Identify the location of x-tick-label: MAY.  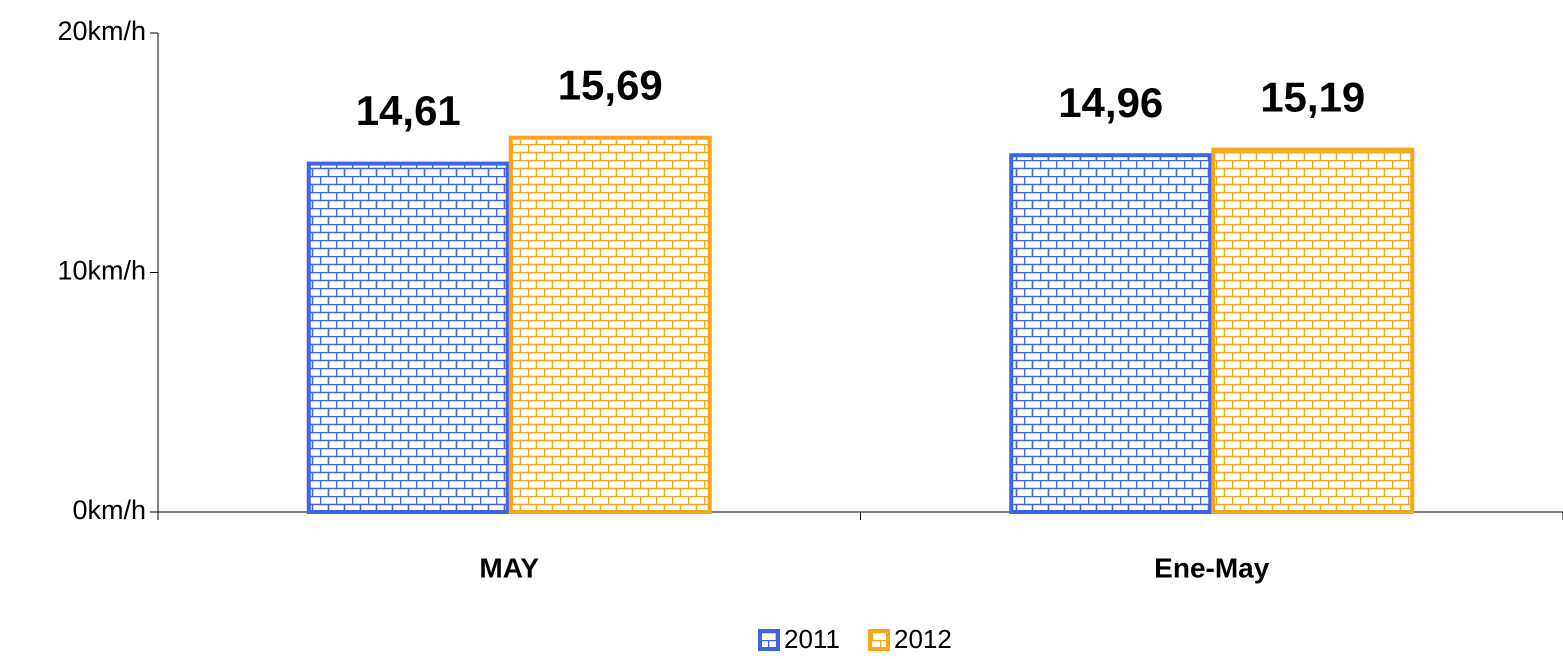
(509, 567).